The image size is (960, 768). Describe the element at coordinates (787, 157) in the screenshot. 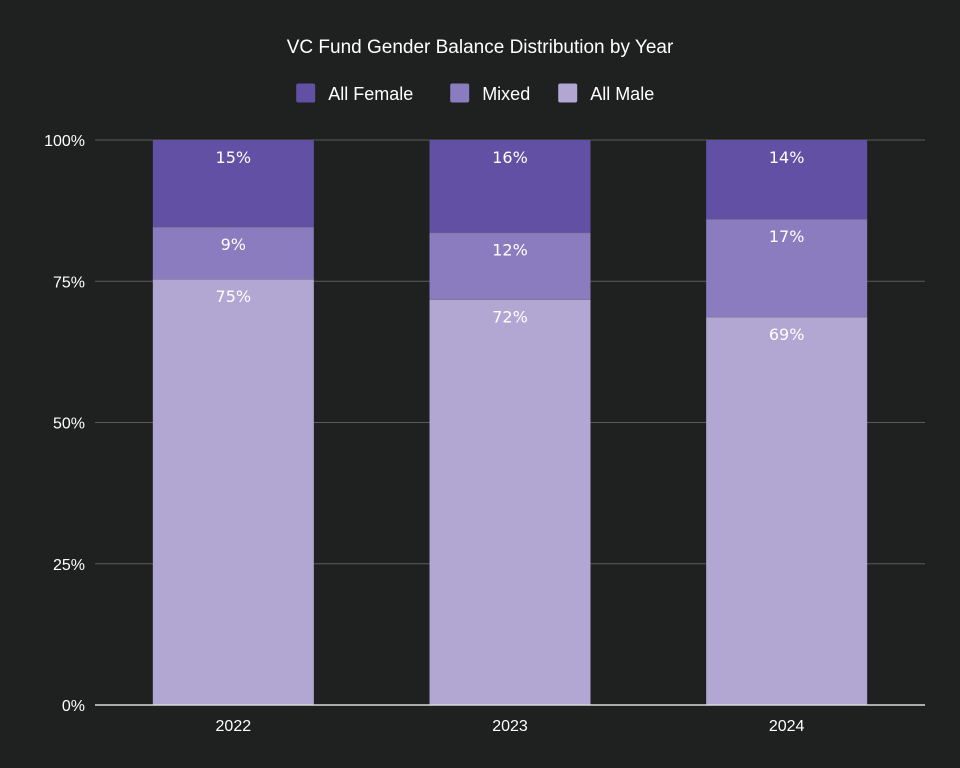

I see `data-label-all-female-2024: 14%` at that location.